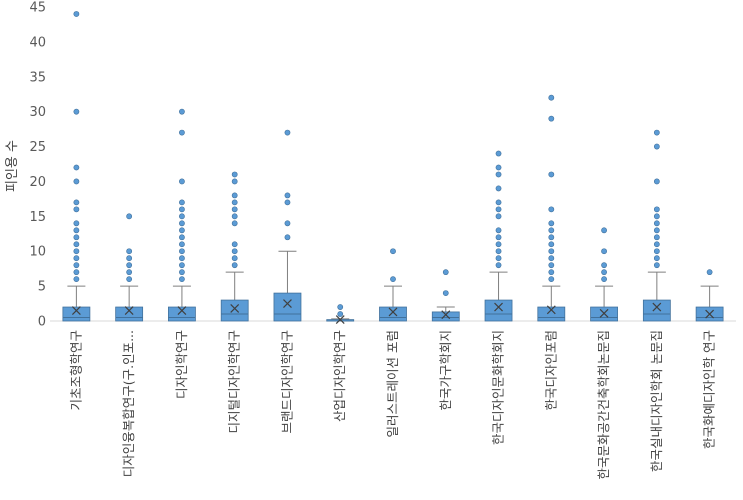  Describe the element at coordinates (37, 77) in the screenshot. I see `y-tick-label: 35` at that location.